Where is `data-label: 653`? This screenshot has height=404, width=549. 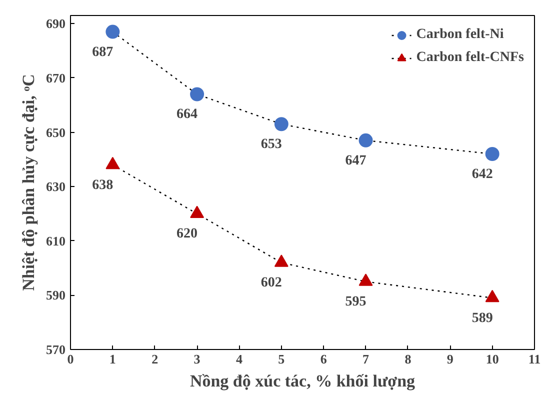
data-label: 653 is located at coordinates (271, 144).